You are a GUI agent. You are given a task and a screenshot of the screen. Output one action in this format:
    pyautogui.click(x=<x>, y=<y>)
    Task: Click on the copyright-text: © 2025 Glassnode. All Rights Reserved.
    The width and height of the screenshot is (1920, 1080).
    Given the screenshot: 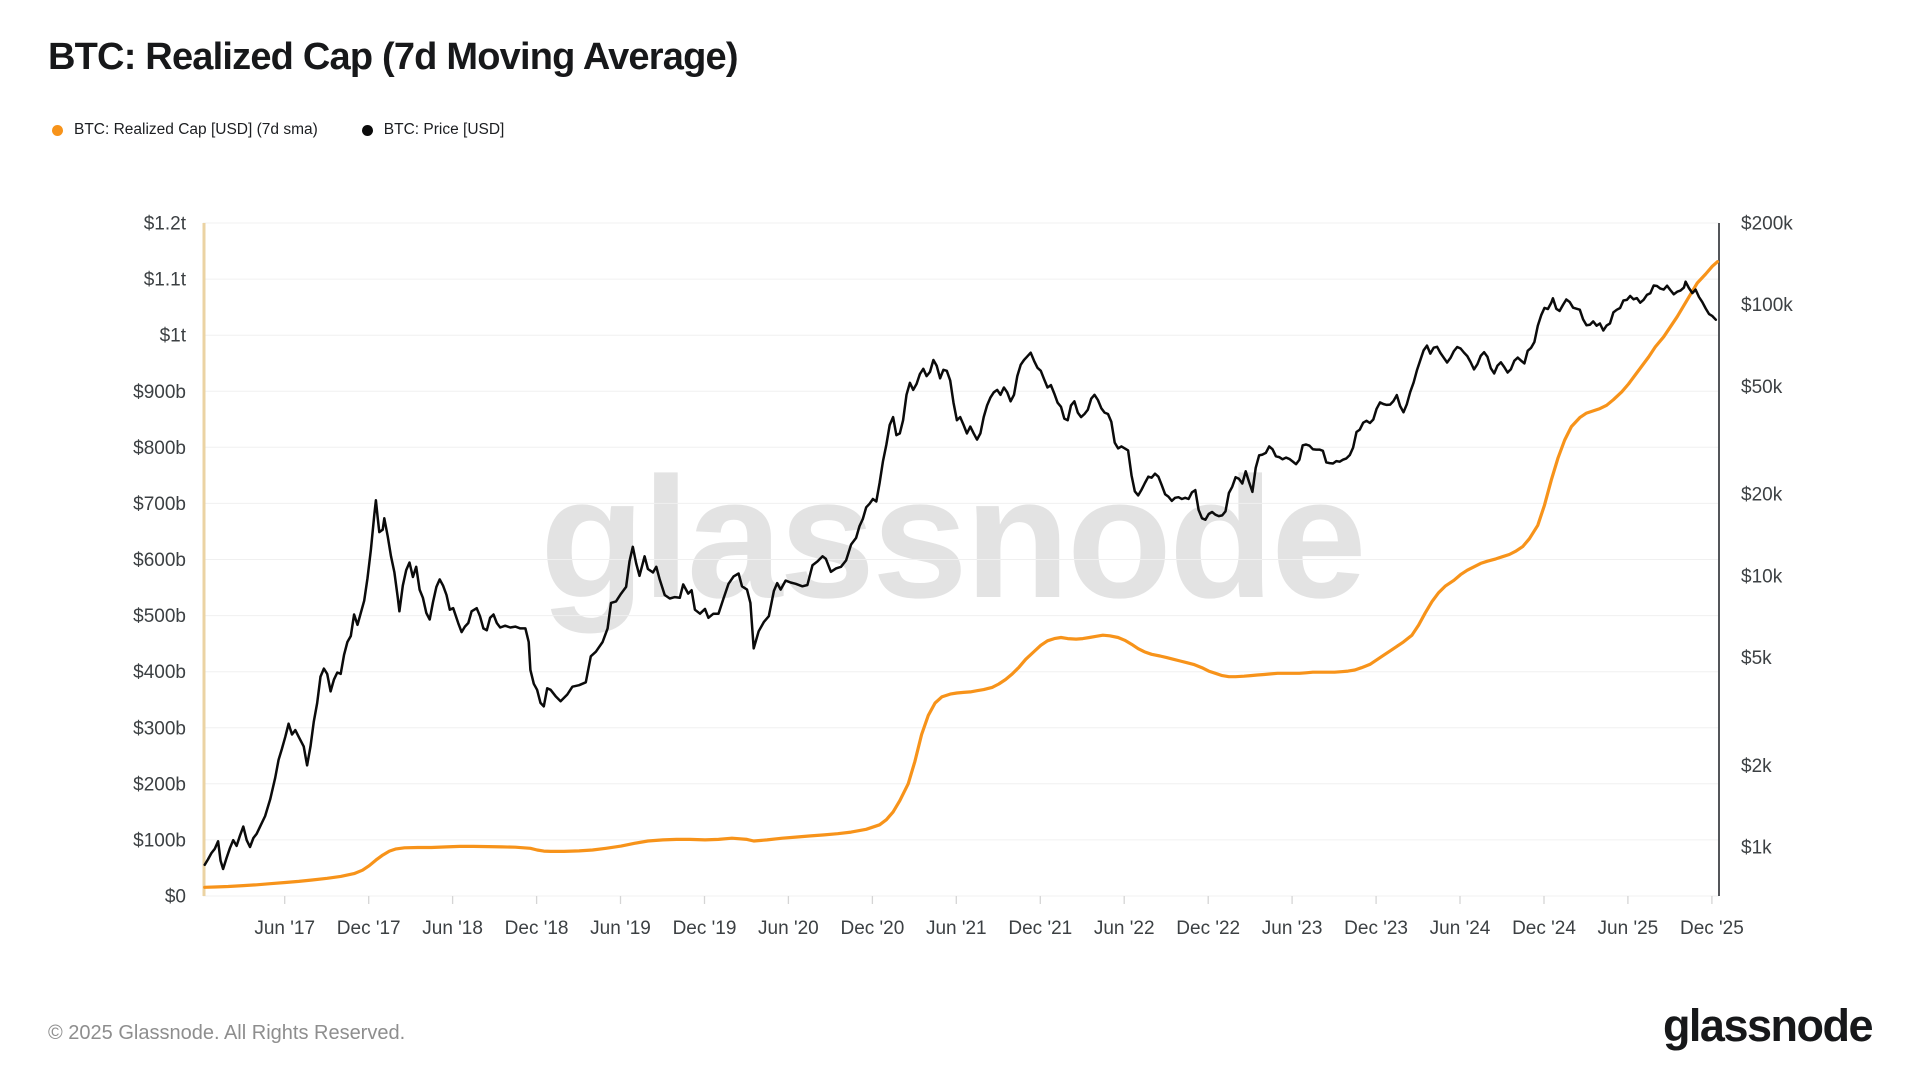 What is the action you would take?
    pyautogui.click(x=227, y=1033)
    